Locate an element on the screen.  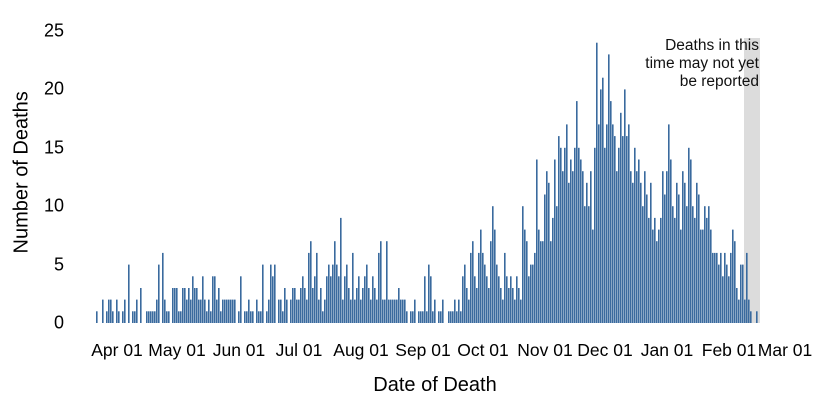
x-tick-label: Mar 01 is located at coordinates (785, 350).